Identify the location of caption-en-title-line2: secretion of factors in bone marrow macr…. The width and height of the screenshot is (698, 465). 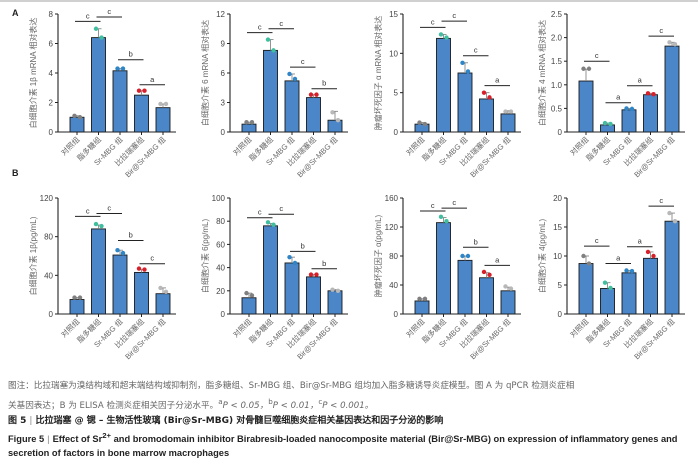
(119, 452).